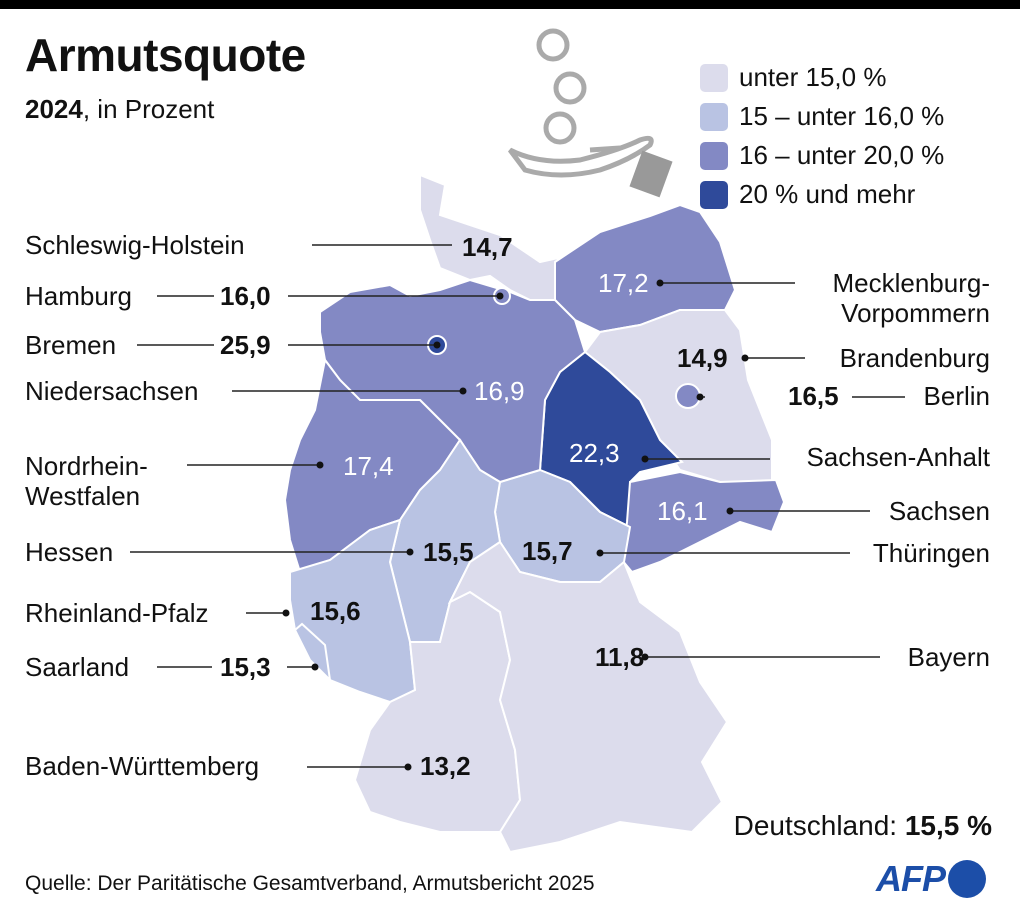 This screenshot has width=1020, height=908. I want to click on value-sachsen-anhalt: 22,3, so click(594, 453).